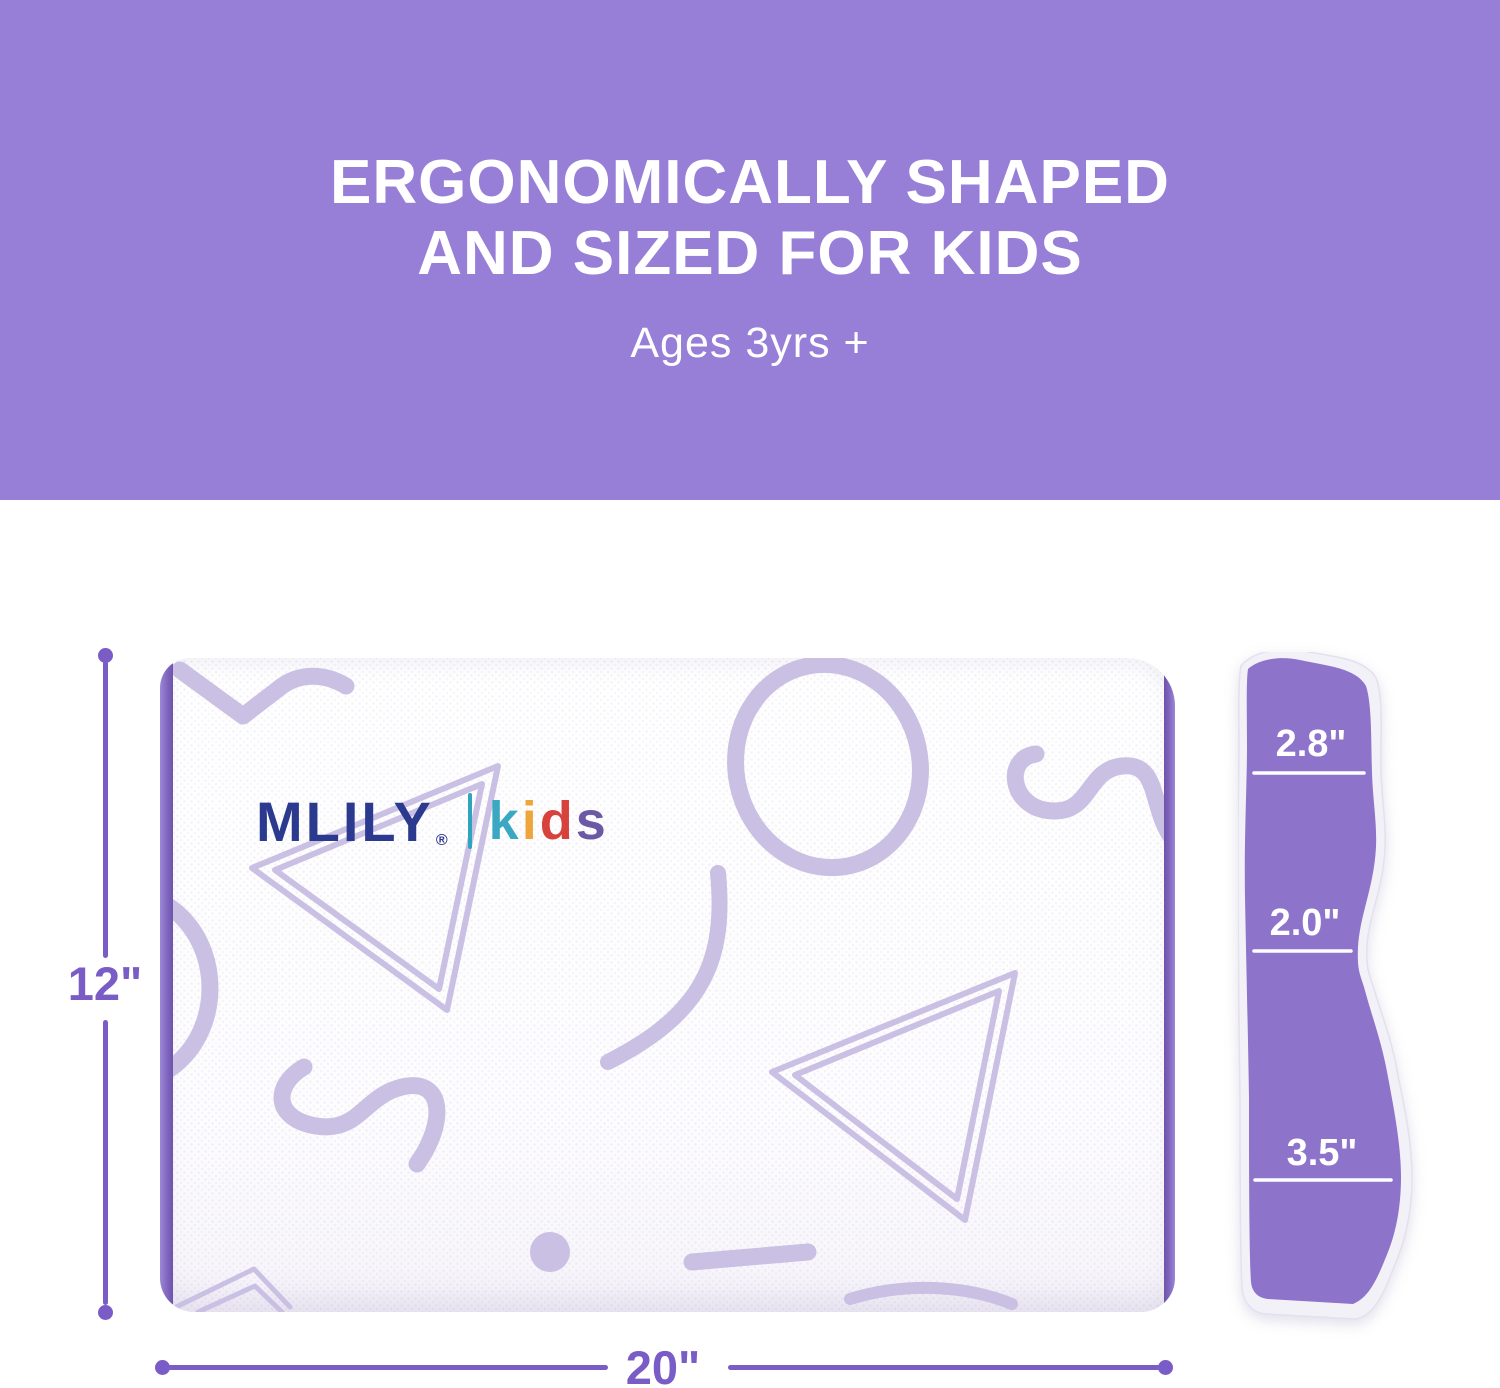 Image resolution: width=1500 pixels, height=1388 pixels. What do you see at coordinates (530, 821) in the screenshot?
I see `logo-letter-i: i` at bounding box center [530, 821].